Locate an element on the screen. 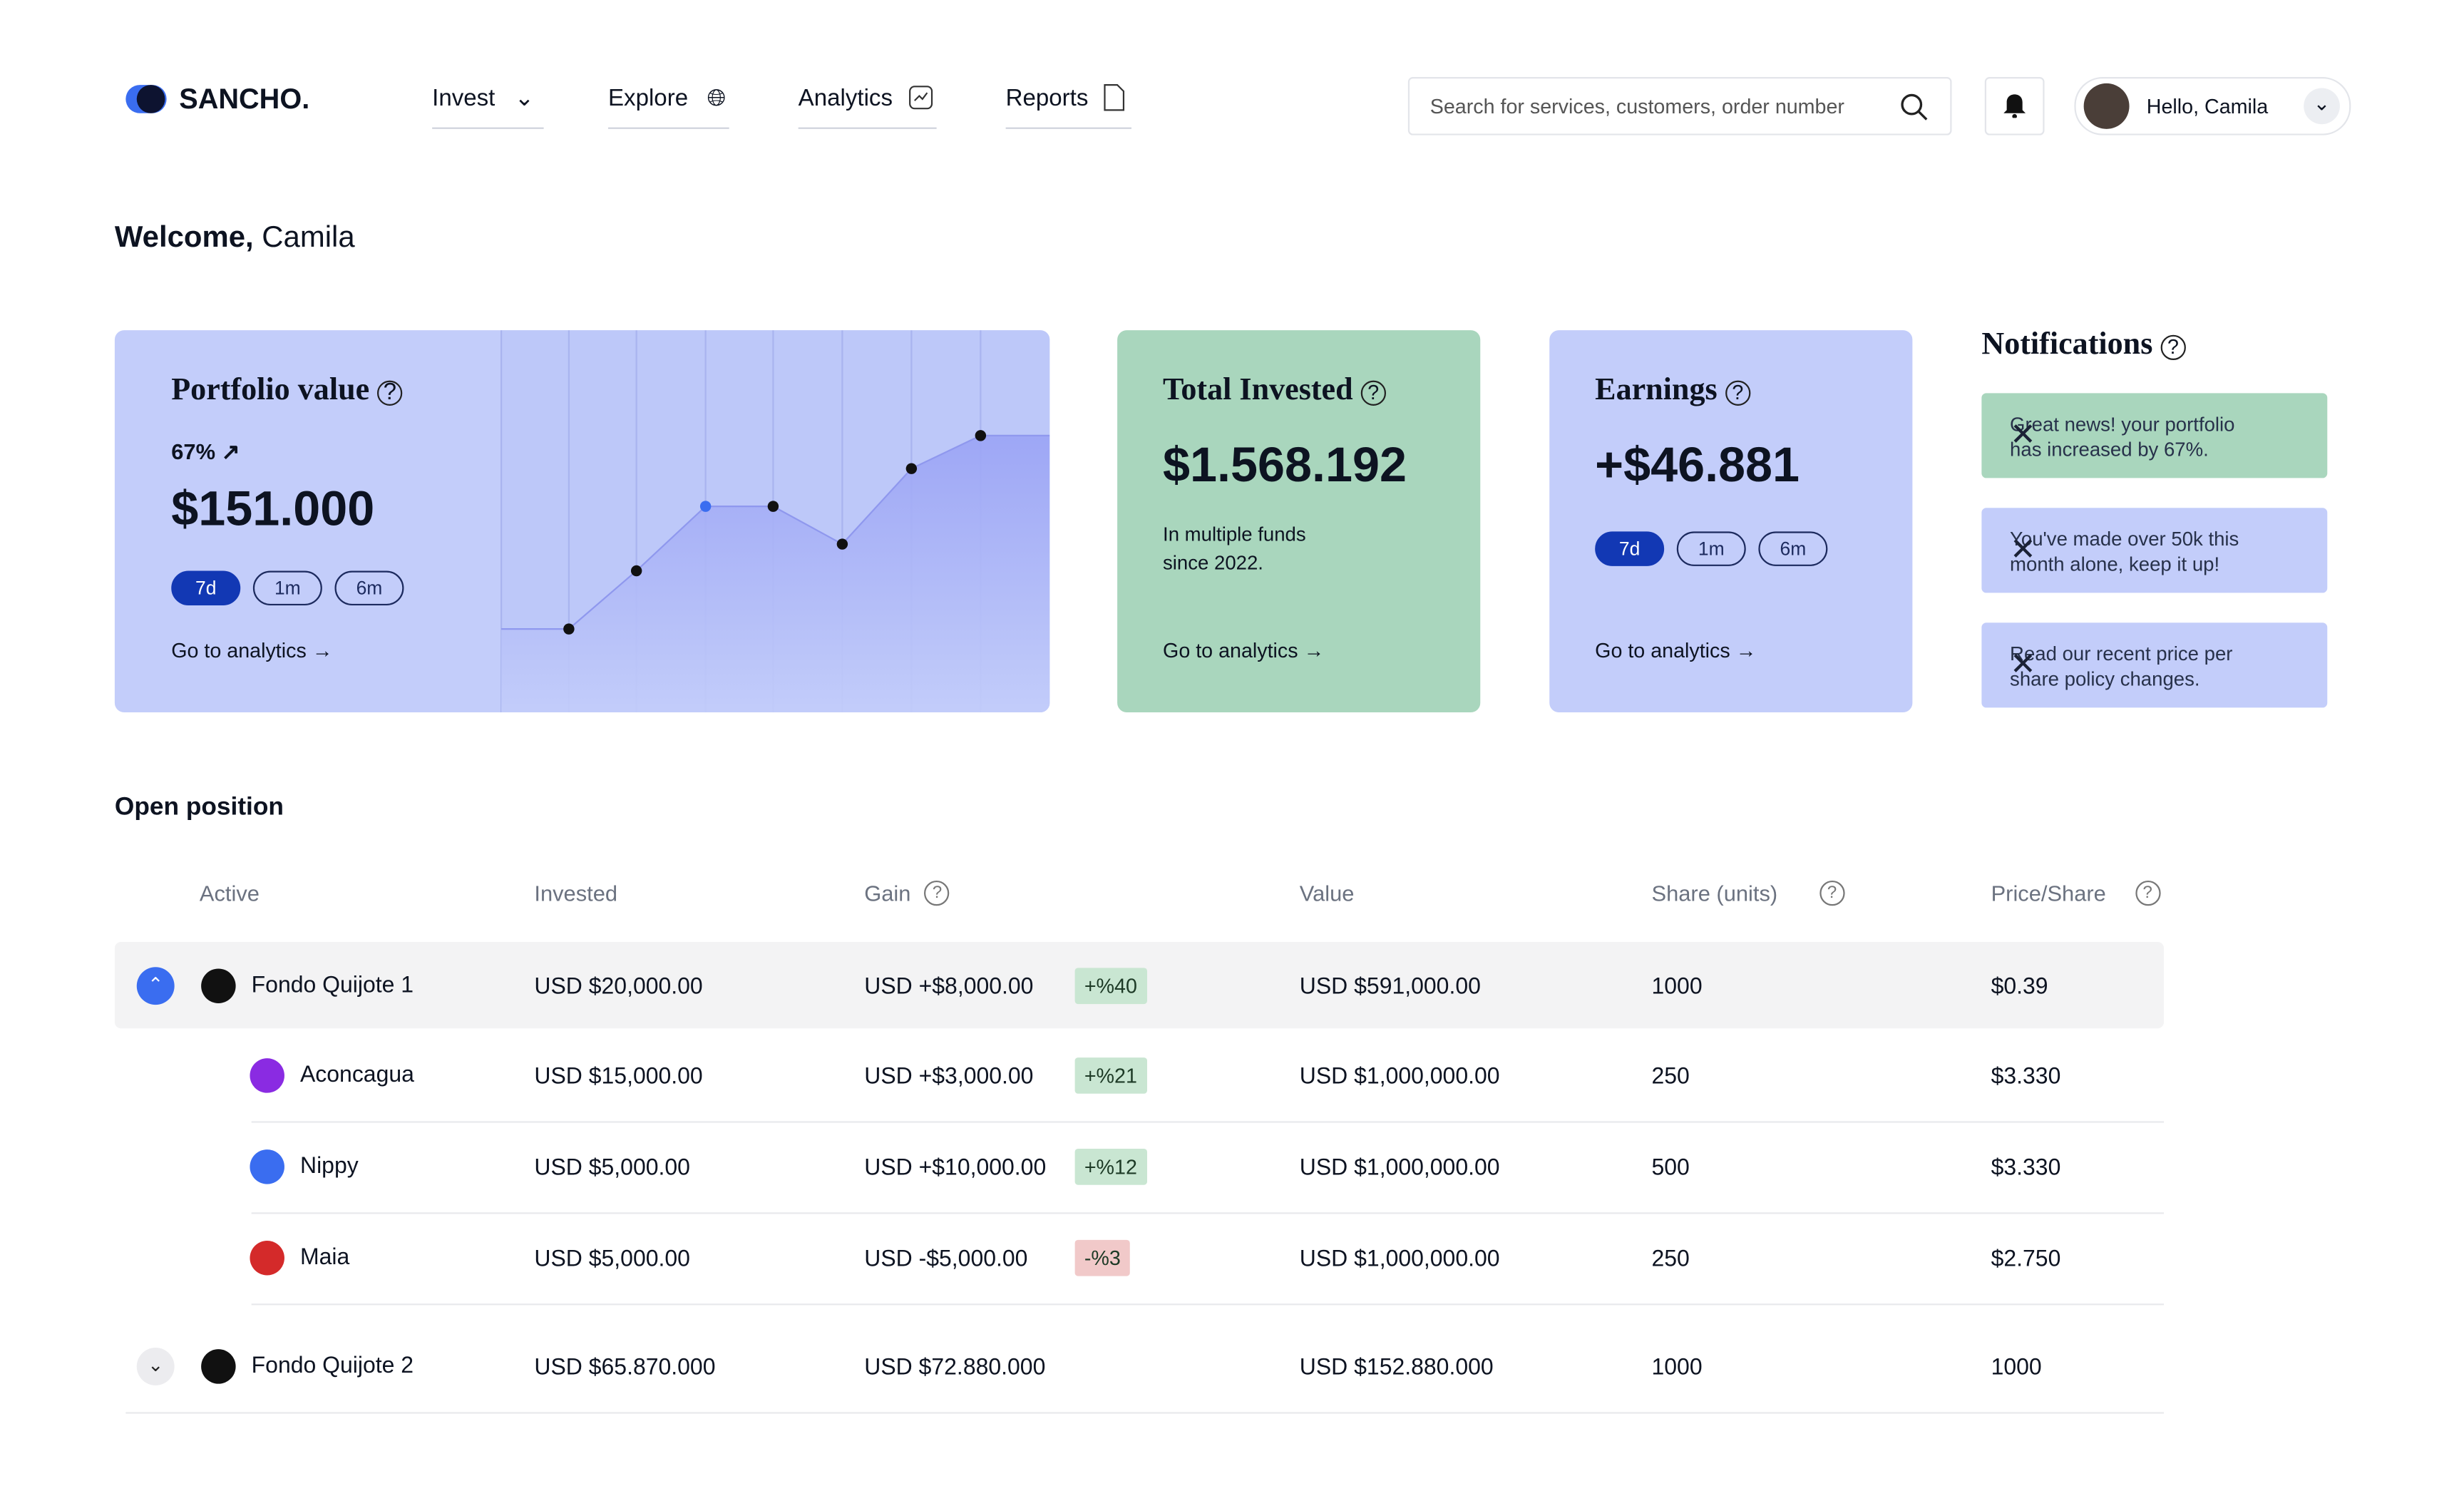  notifications-title: Notifications ? is located at coordinates (2083, 345).